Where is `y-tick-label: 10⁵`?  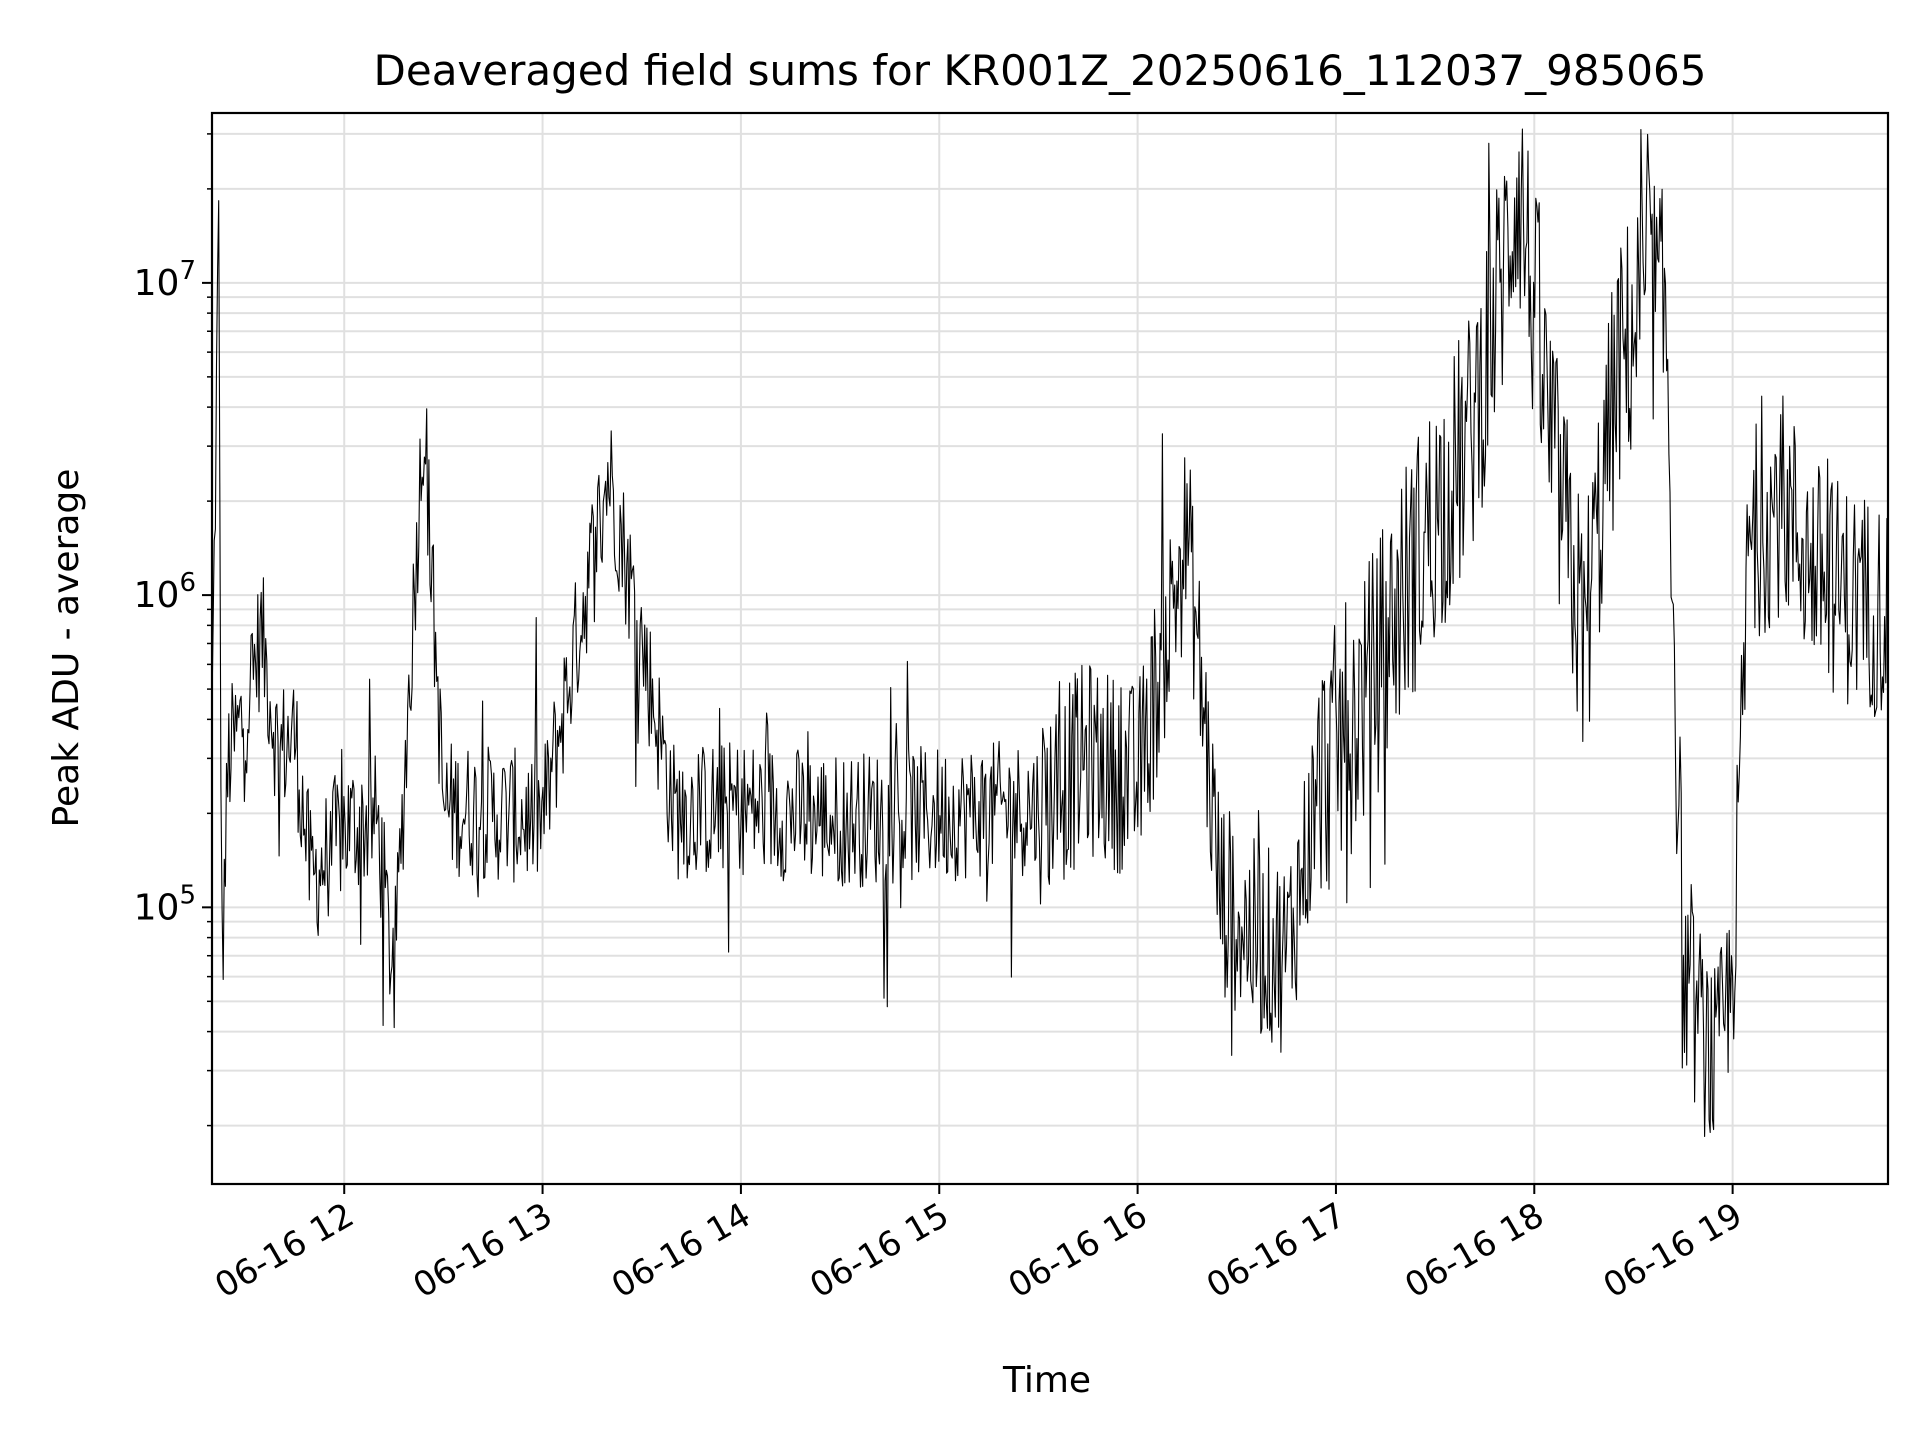
y-tick-label: 10⁵ is located at coordinates (165, 904).